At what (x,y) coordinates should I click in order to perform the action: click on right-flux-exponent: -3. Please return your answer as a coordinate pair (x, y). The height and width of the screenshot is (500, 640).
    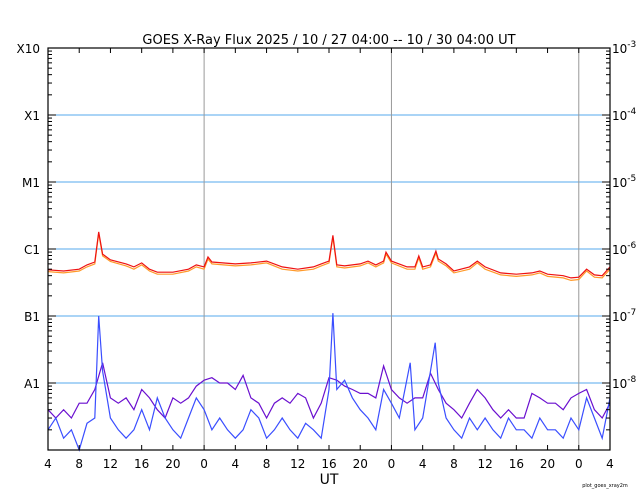
    Looking at the image, I should click on (631, 45).